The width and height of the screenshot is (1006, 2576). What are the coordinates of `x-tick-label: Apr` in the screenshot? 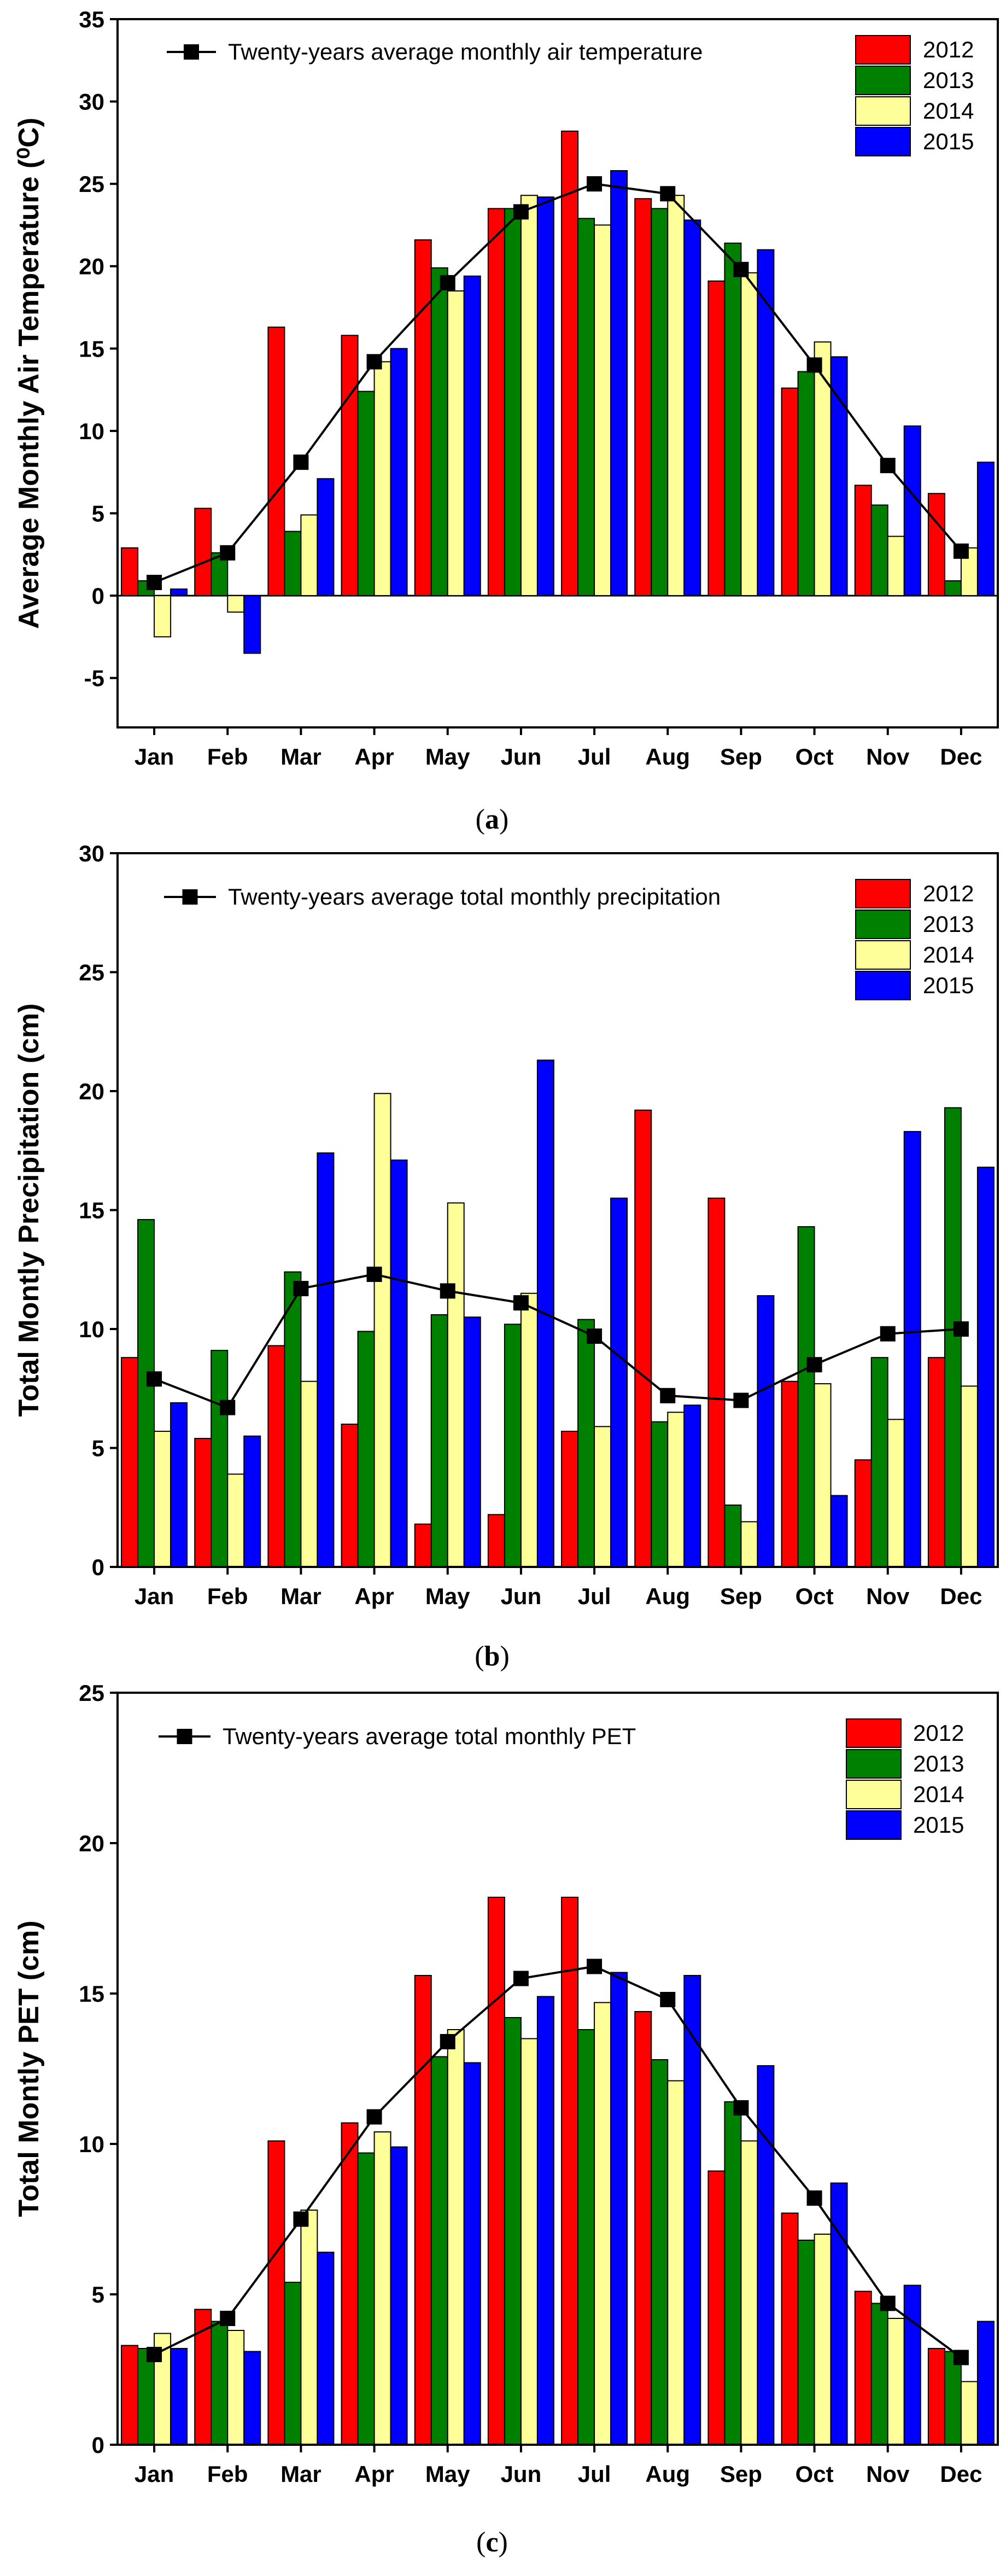 It's located at (374, 757).